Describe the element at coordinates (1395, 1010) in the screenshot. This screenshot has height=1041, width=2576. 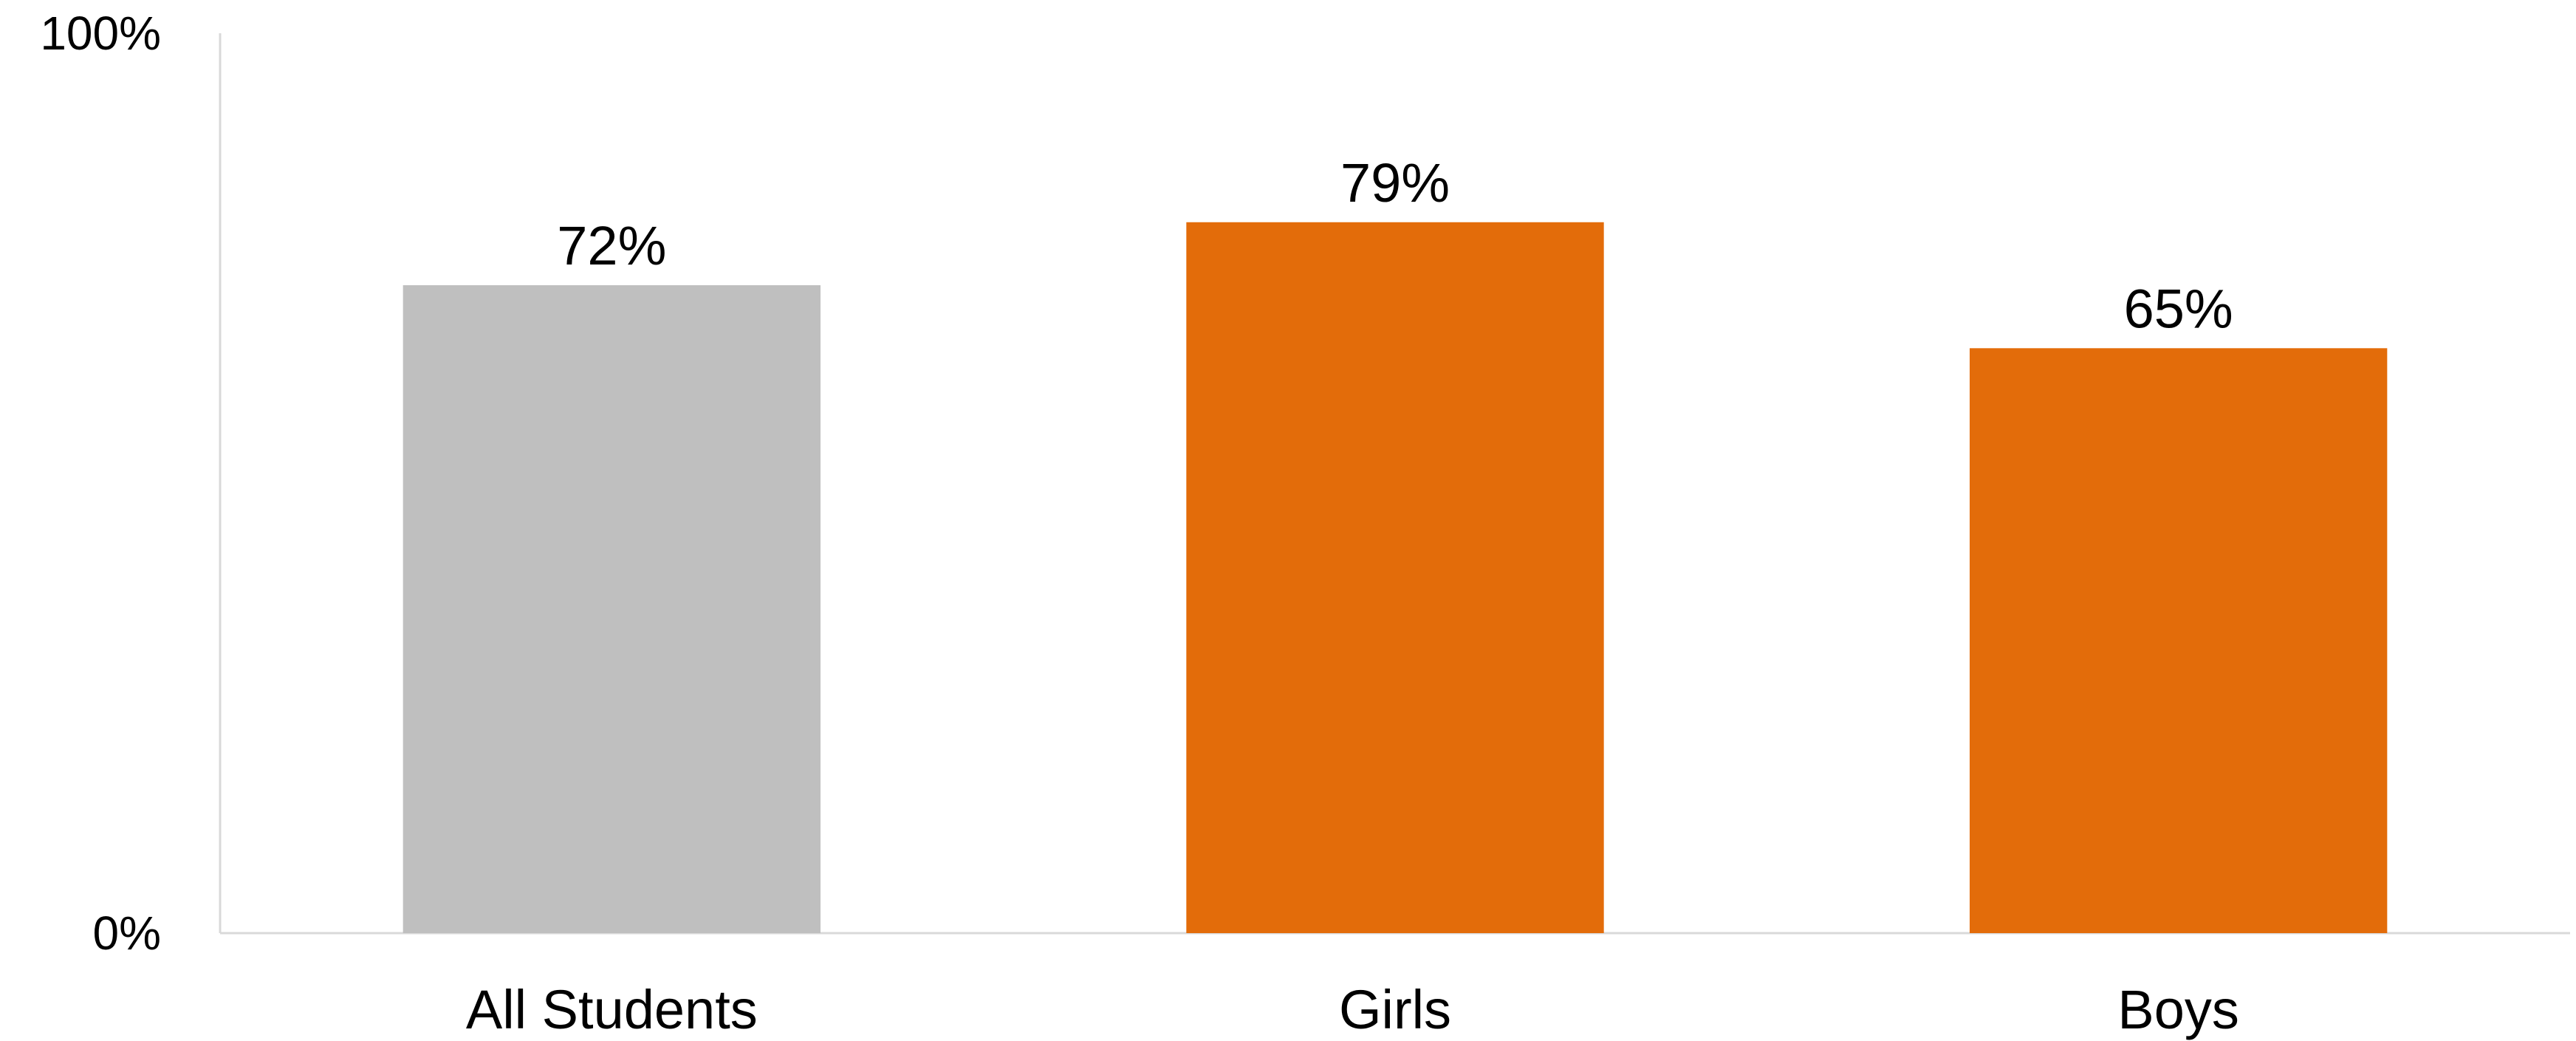
I see `x-category-label: Girls` at that location.